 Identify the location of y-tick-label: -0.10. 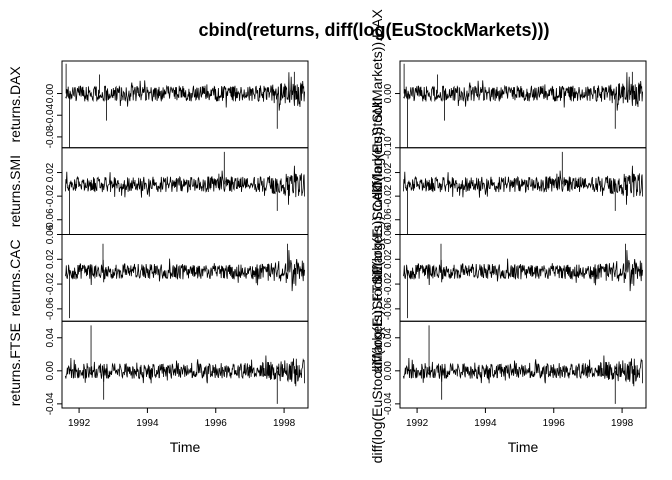
(388, 147).